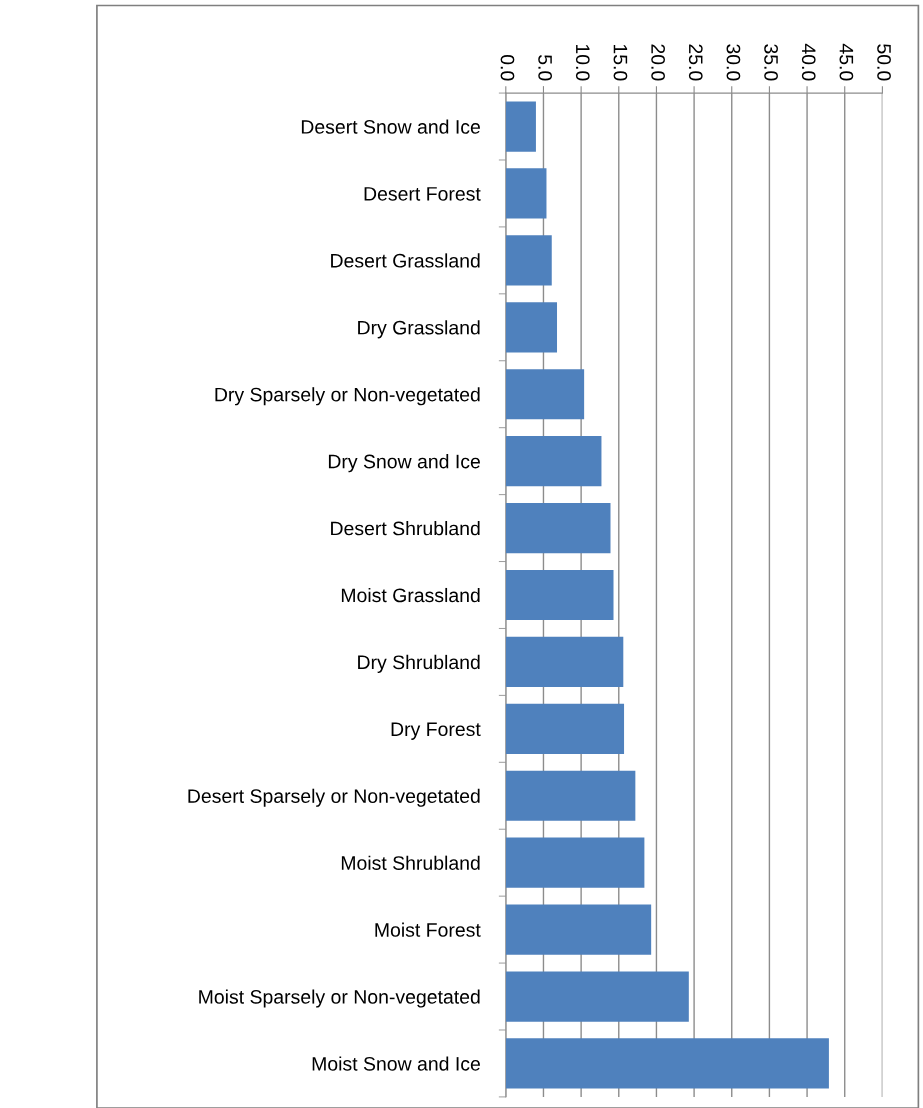 The image size is (923, 1108). I want to click on x-tick-label: 35.0, so click(771, 62).